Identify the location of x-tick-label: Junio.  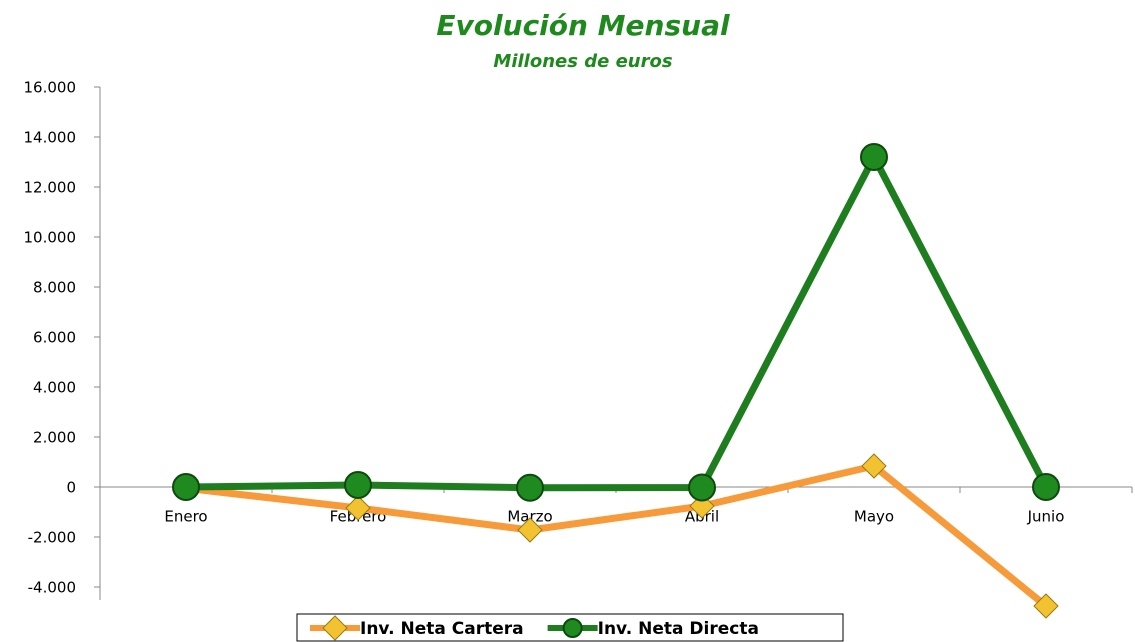
(1046, 517).